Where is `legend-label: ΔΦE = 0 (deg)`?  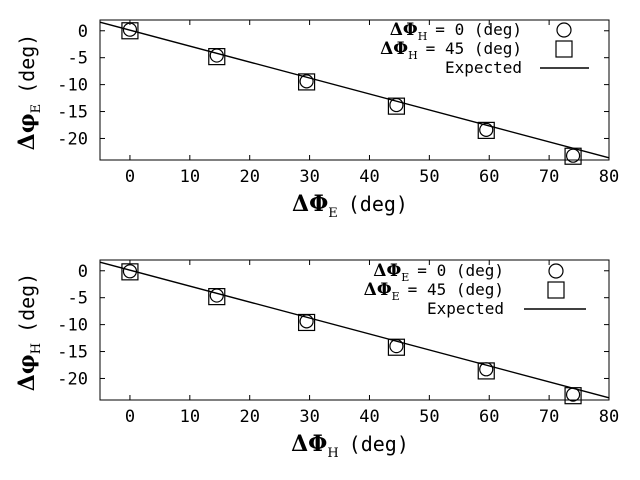
legend-label: ΔΦE = 0 (deg) is located at coordinates (438, 272).